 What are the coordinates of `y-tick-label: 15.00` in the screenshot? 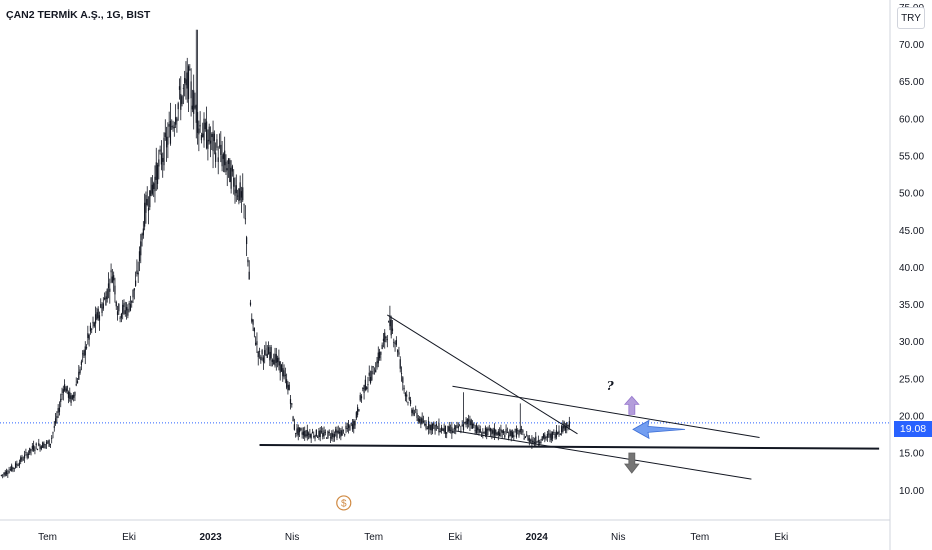 It's located at (911, 454).